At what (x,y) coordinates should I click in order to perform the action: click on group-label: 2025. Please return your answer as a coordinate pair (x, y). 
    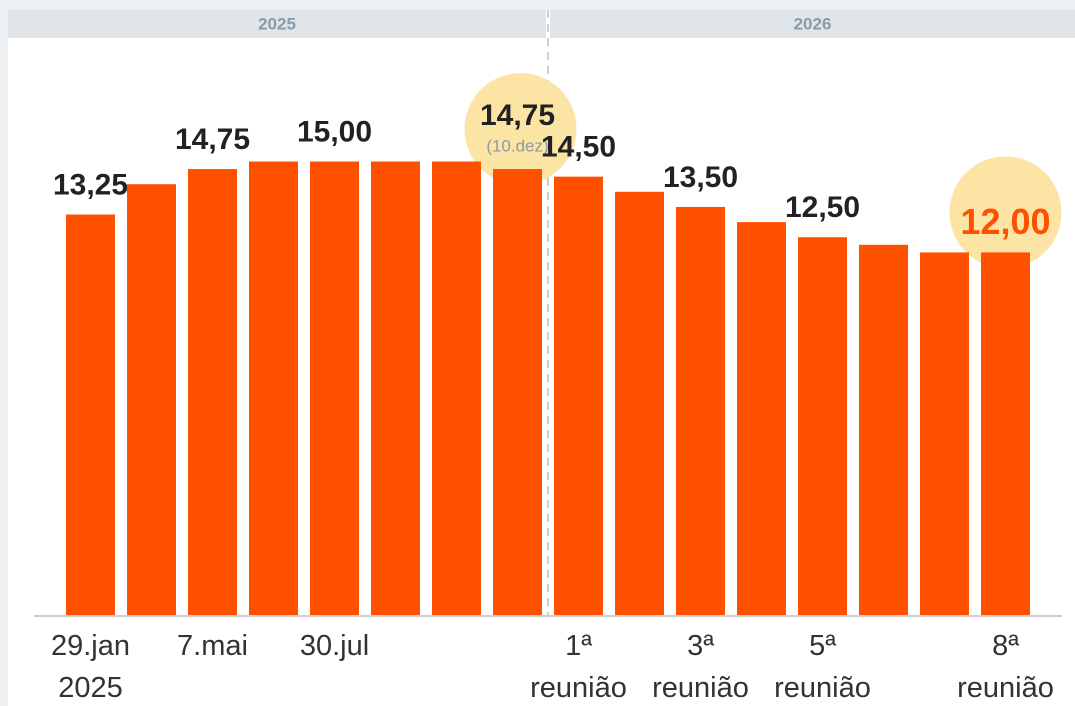
    Looking at the image, I should click on (277, 23).